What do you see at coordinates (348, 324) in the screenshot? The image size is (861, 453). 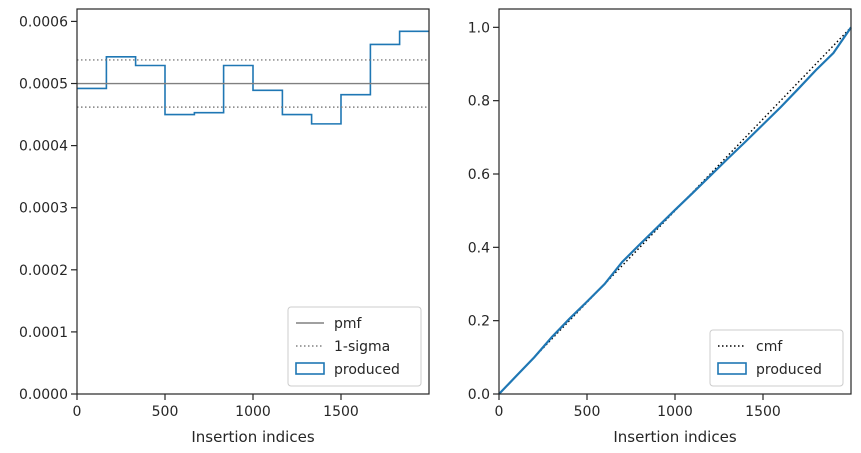 I see `legend-label-pmf: pmf` at bounding box center [348, 324].